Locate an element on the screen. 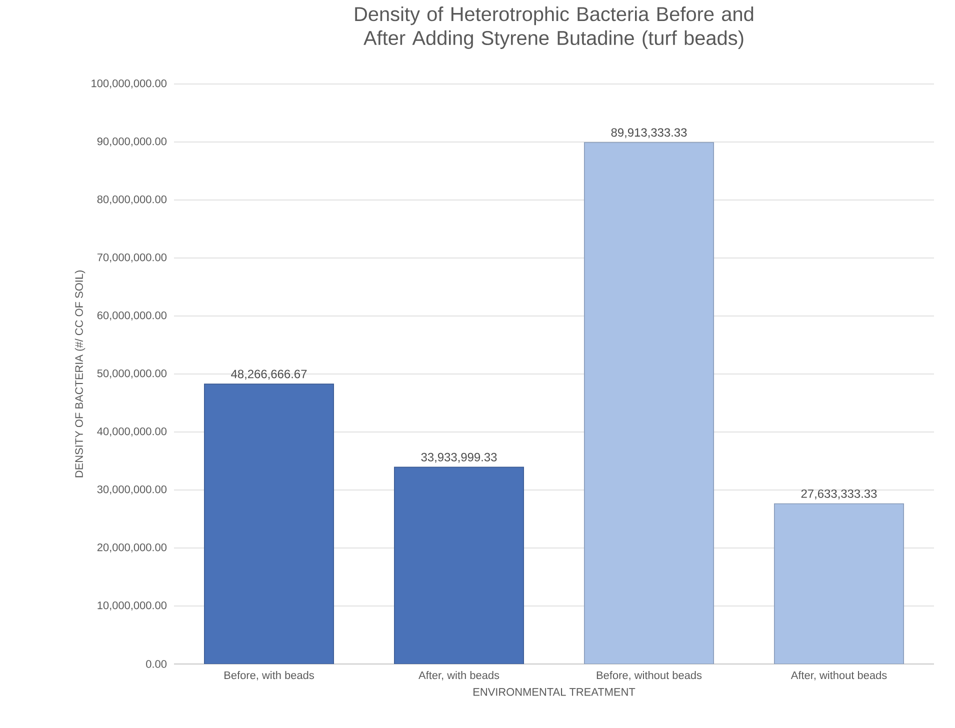 The width and height of the screenshot is (955, 728). y-tick-label: 30,000,000.00 is located at coordinates (132, 490).